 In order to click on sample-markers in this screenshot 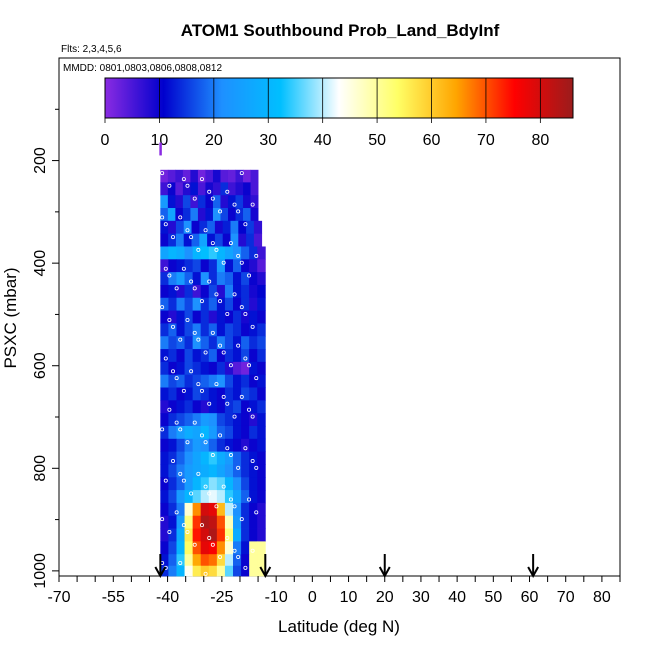, I will do `click(209, 359)`.